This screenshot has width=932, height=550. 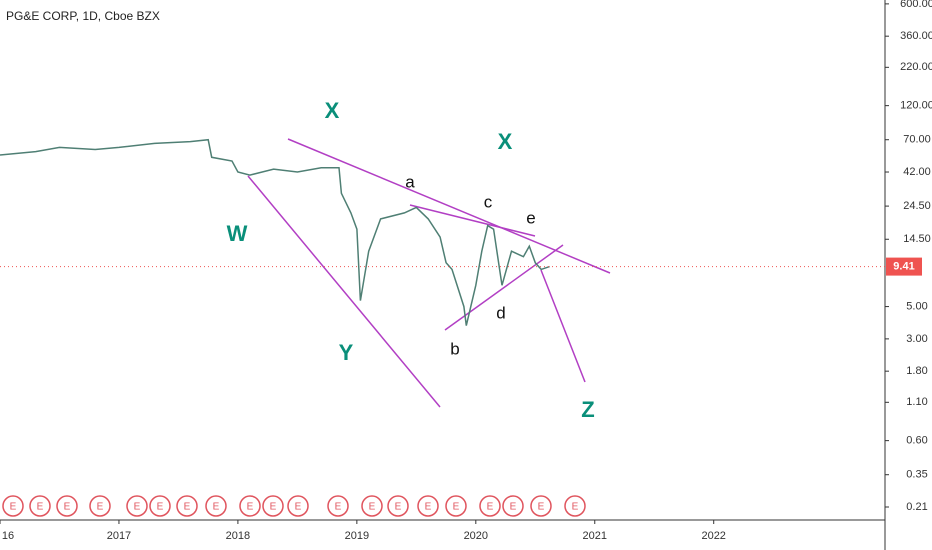 What do you see at coordinates (238, 536) in the screenshot?
I see `x-tick-label: 2018` at bounding box center [238, 536].